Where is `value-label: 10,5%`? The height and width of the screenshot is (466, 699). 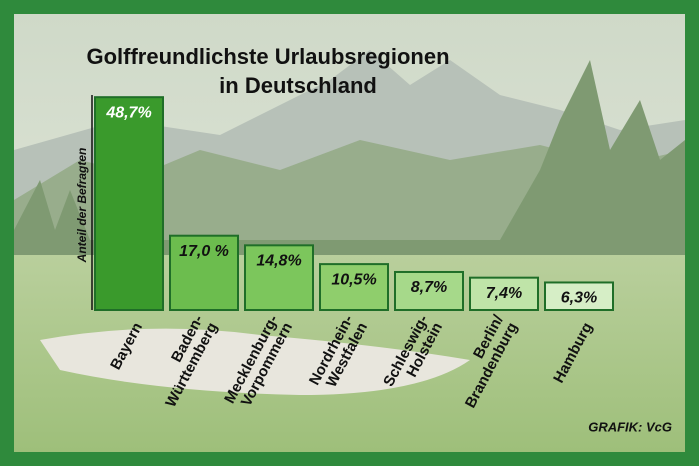 value-label: 10,5% is located at coordinates (353, 279).